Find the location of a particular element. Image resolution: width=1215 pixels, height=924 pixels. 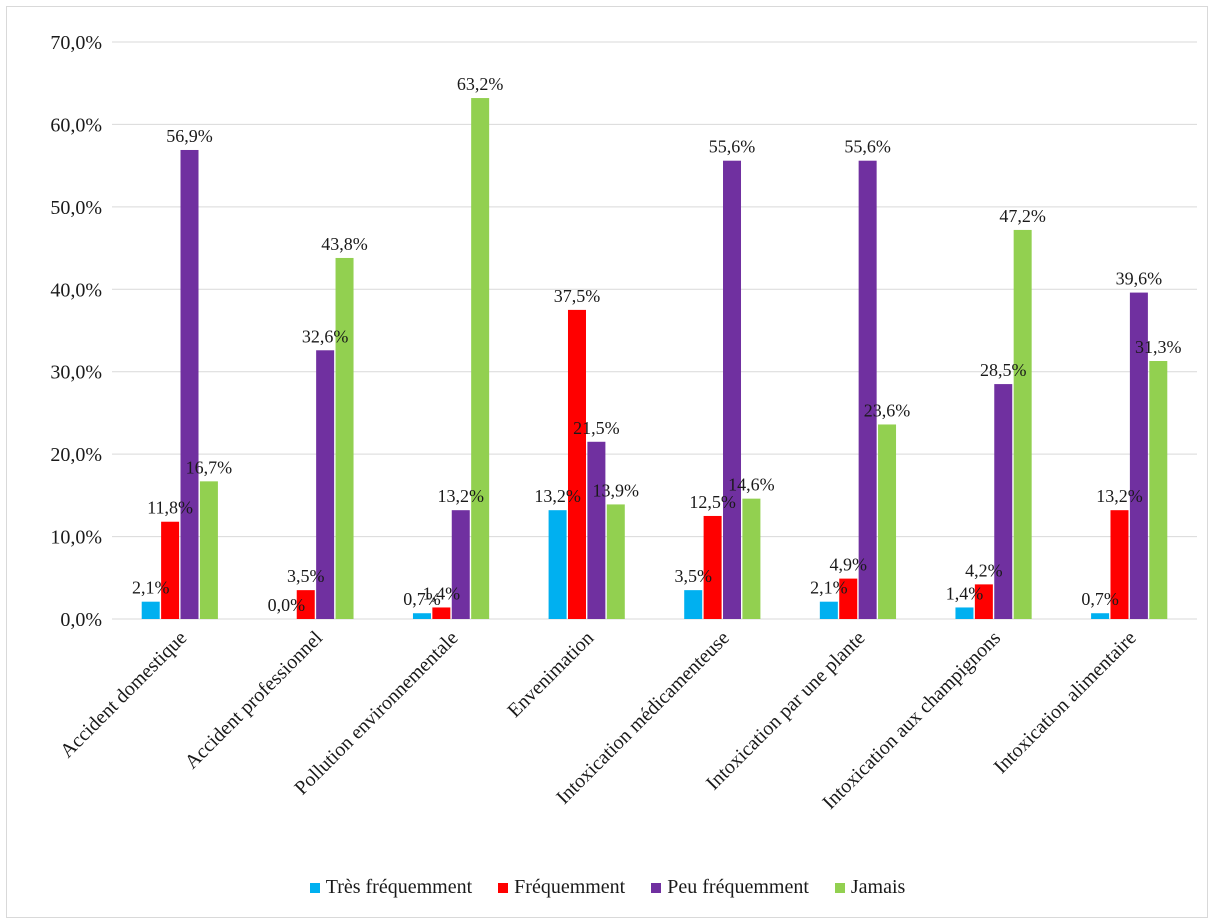

legend-label: Jamais is located at coordinates (878, 887).